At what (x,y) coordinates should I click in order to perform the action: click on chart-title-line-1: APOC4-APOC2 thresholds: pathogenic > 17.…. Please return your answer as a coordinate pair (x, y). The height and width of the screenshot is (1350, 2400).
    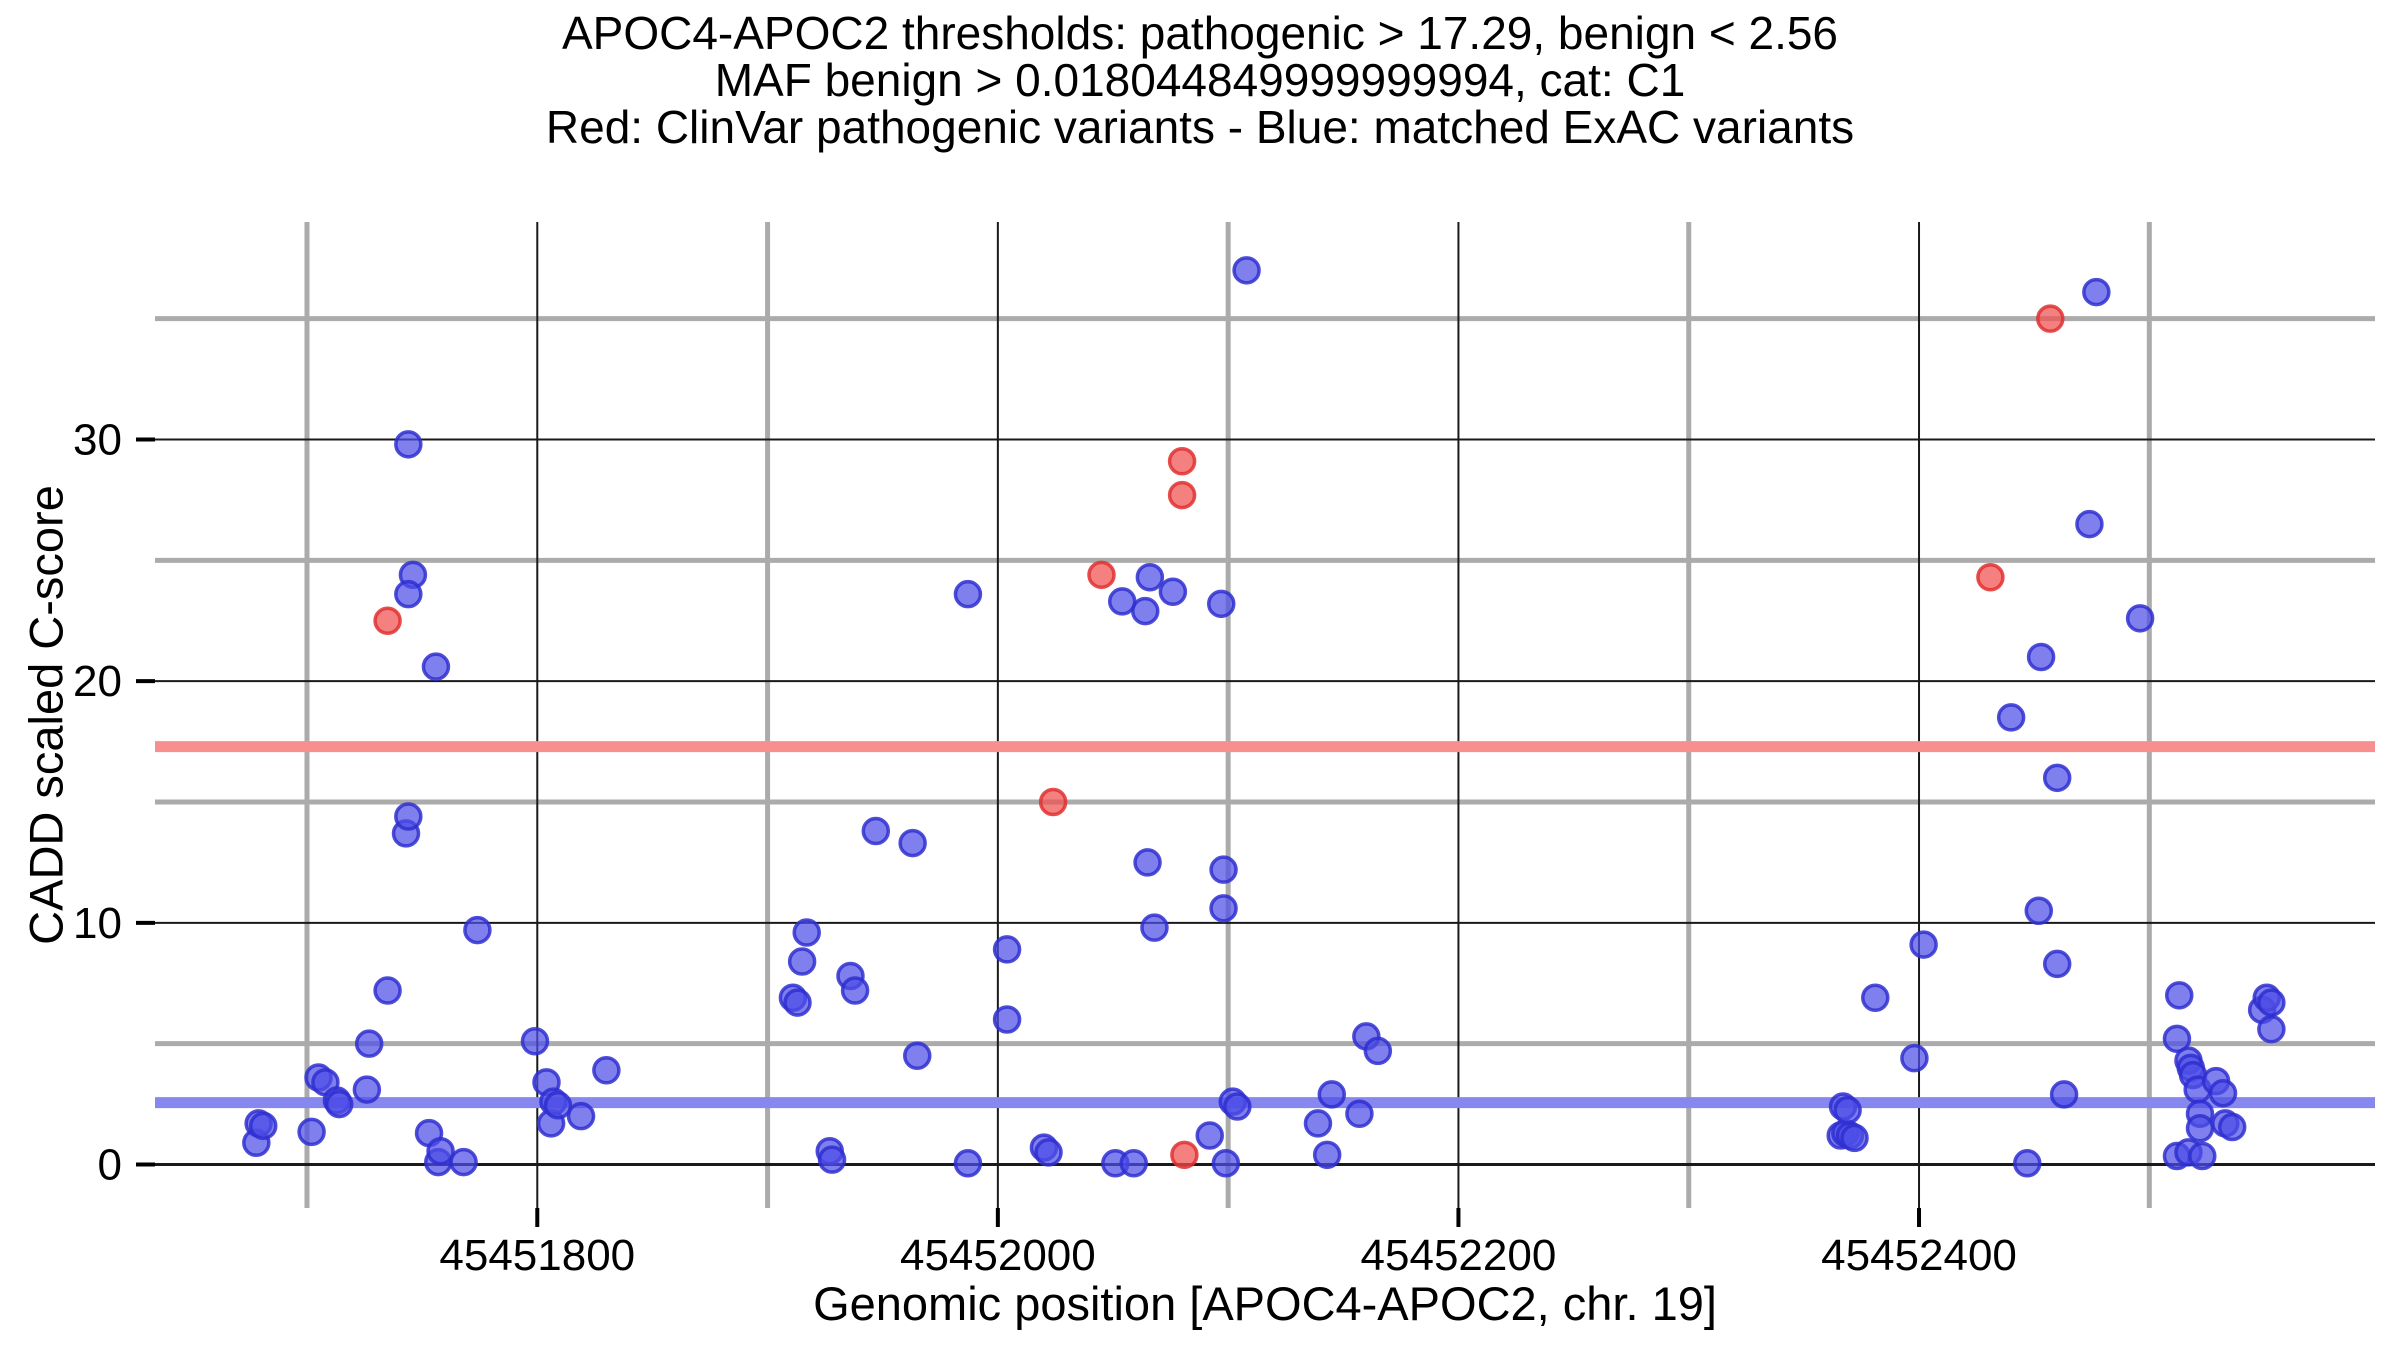
    Looking at the image, I should click on (1200, 33).